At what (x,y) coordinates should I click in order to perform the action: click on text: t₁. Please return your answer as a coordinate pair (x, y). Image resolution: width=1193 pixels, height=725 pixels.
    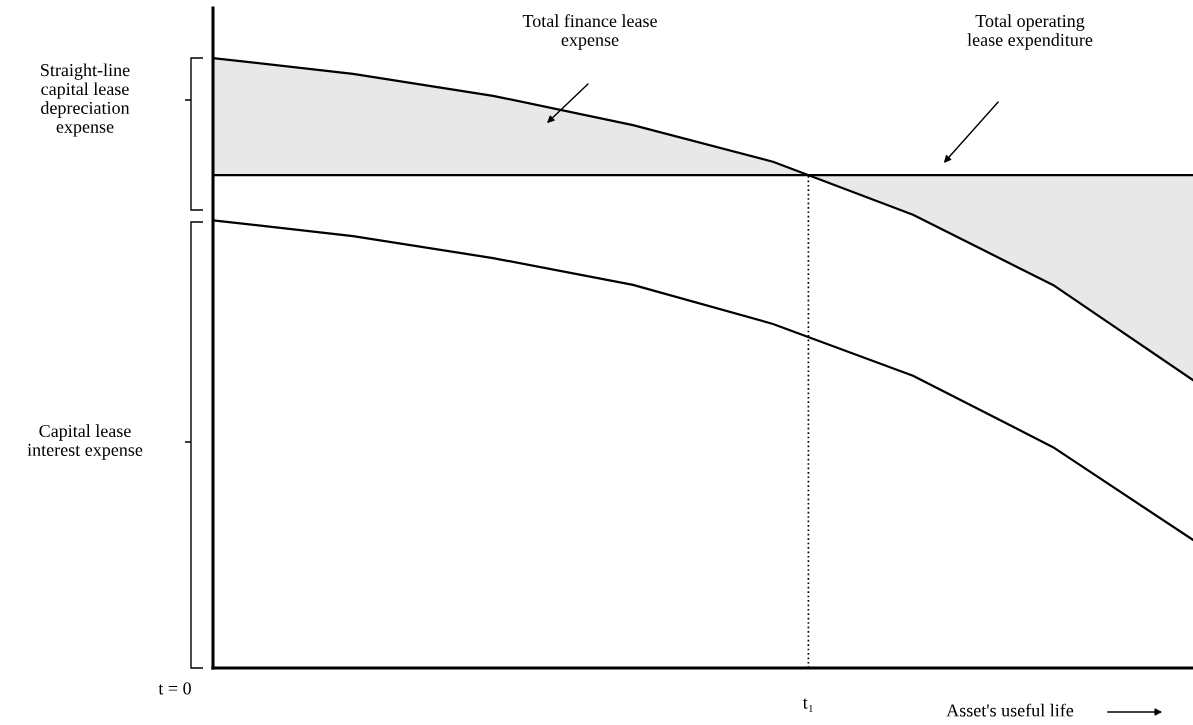
    Looking at the image, I should click on (807, 705).